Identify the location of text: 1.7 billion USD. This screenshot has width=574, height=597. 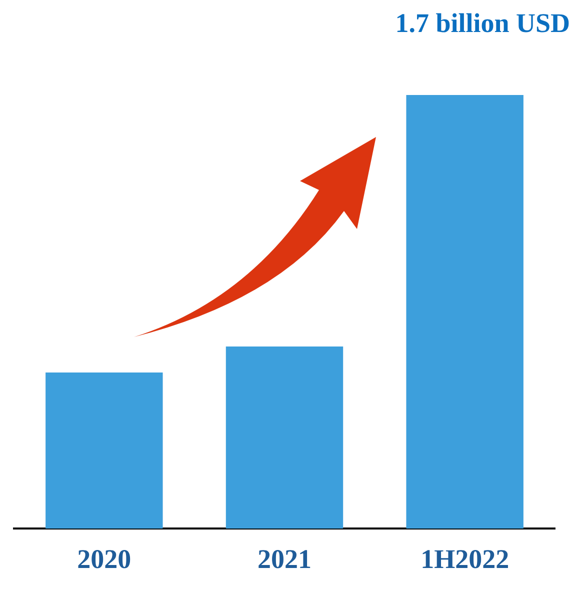
(482, 23).